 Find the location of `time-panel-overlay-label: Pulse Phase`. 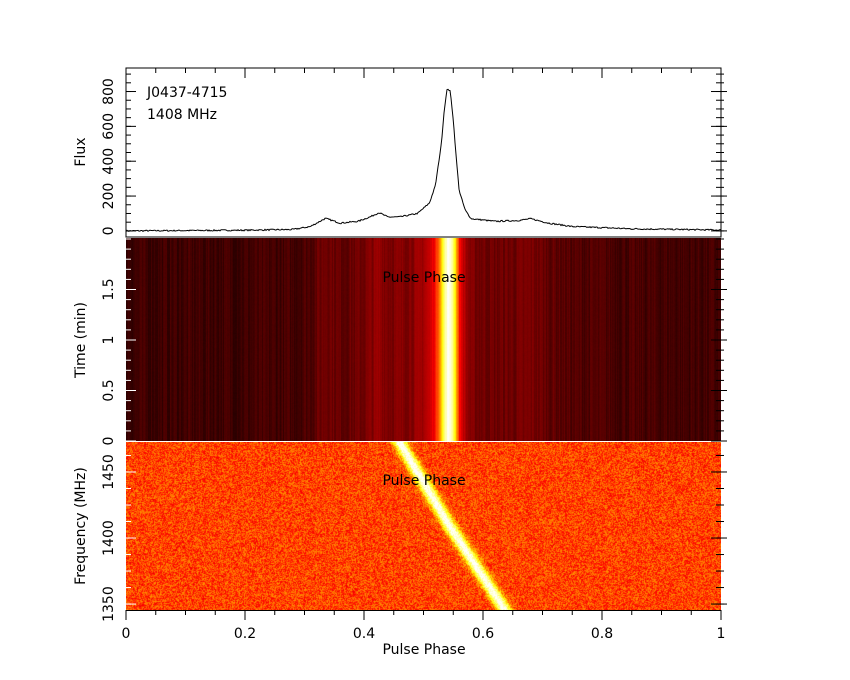

time-panel-overlay-label: Pulse Phase is located at coordinates (423, 278).